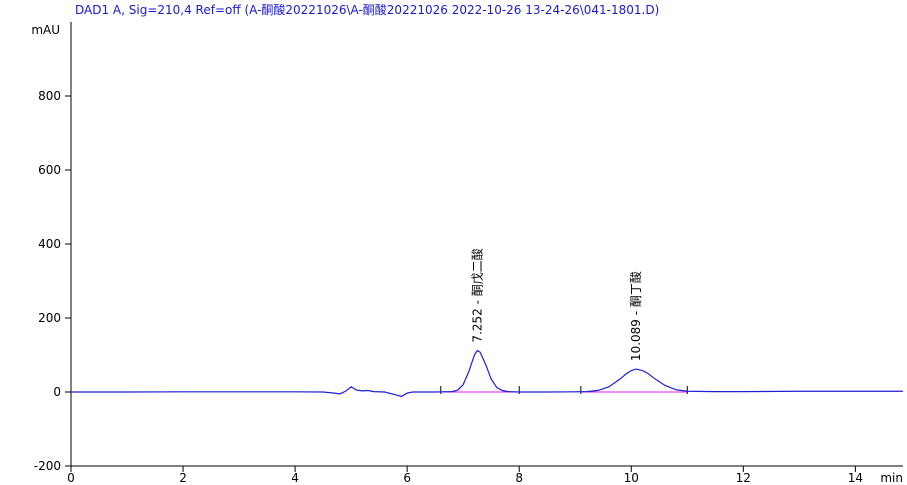 The height and width of the screenshot is (485, 907). I want to click on x-tick-label: 8, so click(519, 478).